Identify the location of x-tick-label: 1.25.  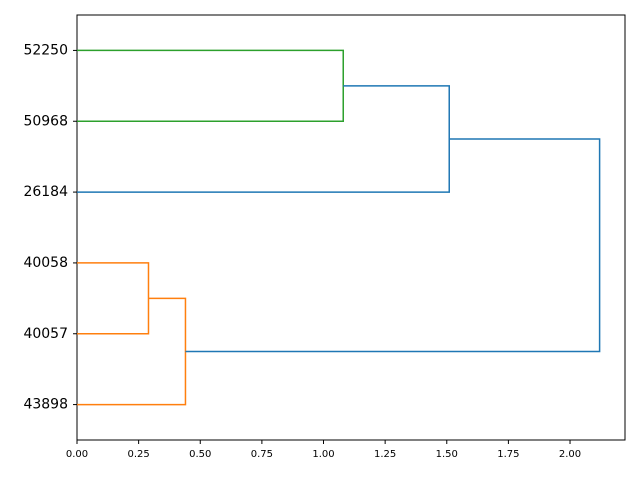
(385, 454).